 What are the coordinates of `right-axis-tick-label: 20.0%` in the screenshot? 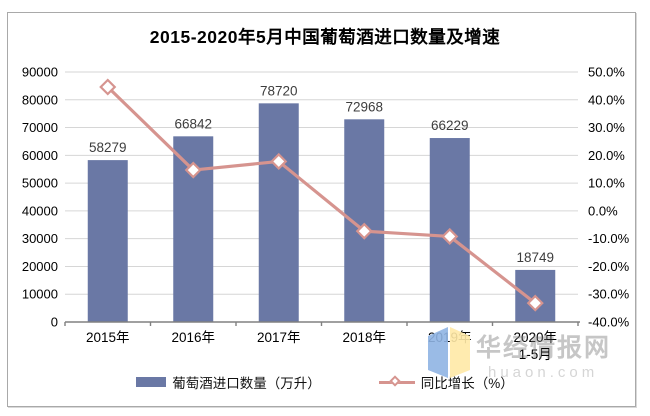 It's located at (606, 155).